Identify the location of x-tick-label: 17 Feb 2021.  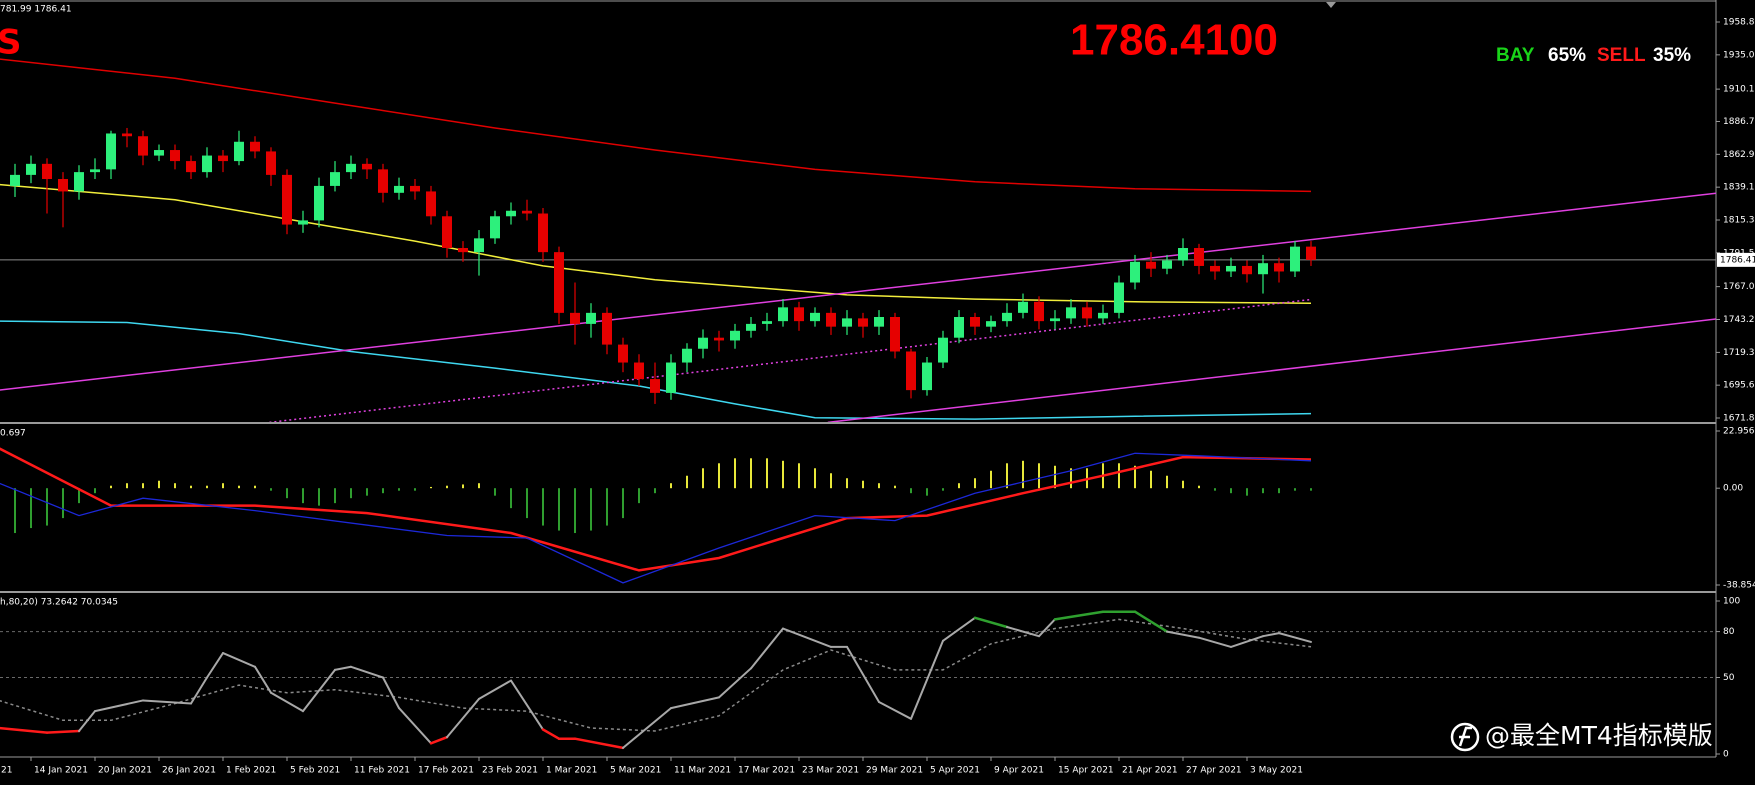
(446, 771).